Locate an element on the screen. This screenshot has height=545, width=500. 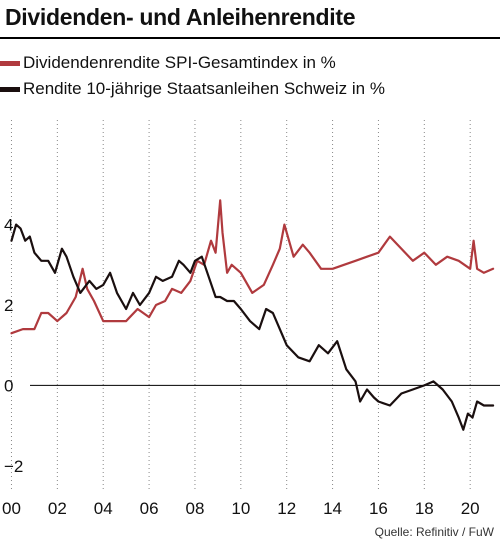
x-tick-label-16: 16 is located at coordinates (378, 508).